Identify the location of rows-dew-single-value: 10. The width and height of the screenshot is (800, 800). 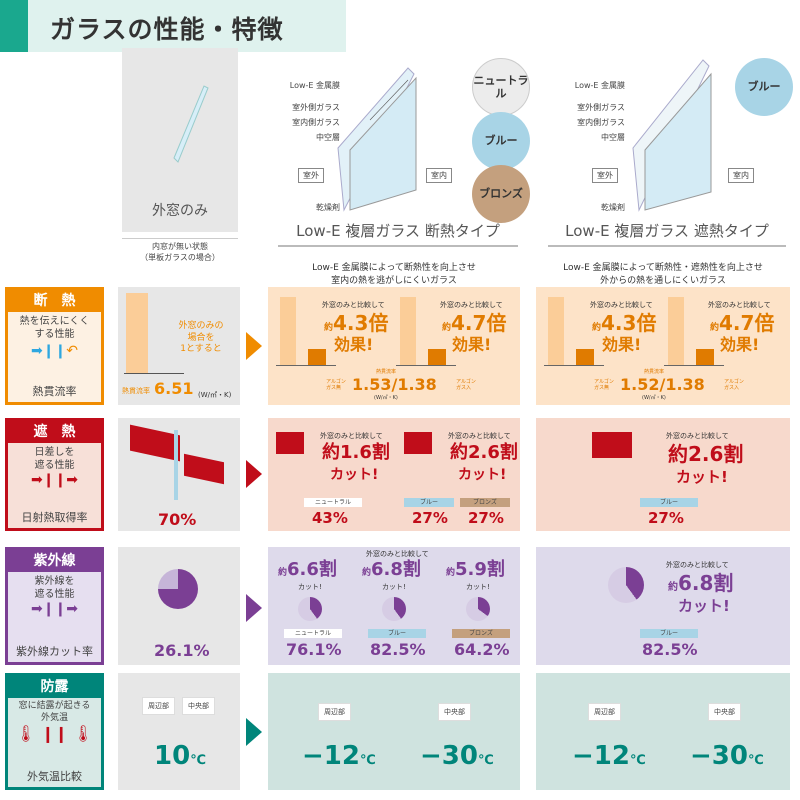
(172, 756).